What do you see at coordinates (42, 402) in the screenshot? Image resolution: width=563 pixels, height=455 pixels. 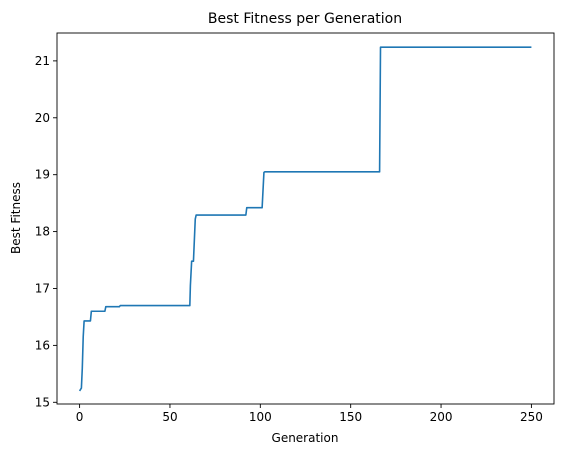 I see `y-tick-label: 15` at bounding box center [42, 402].